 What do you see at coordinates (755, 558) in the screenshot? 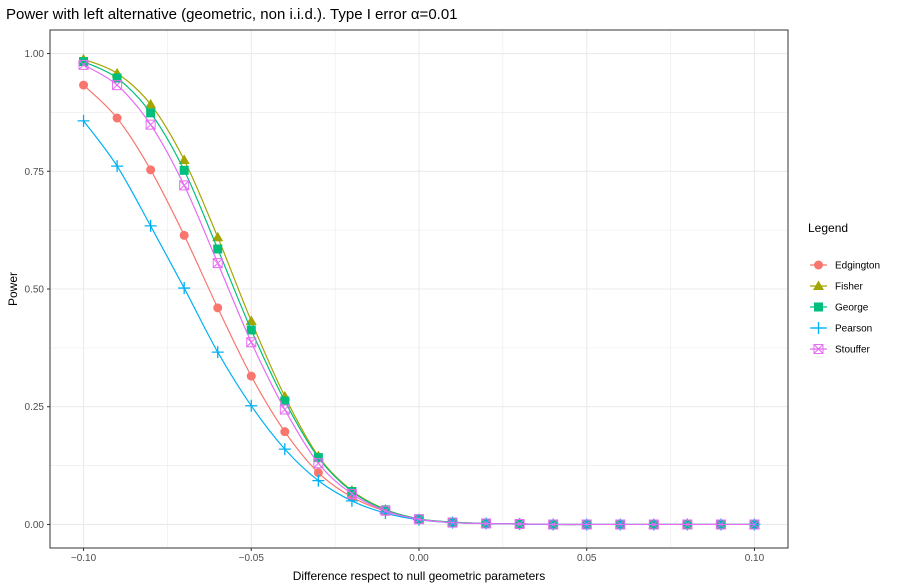
I see `x-tick-label: 0.10` at bounding box center [755, 558].